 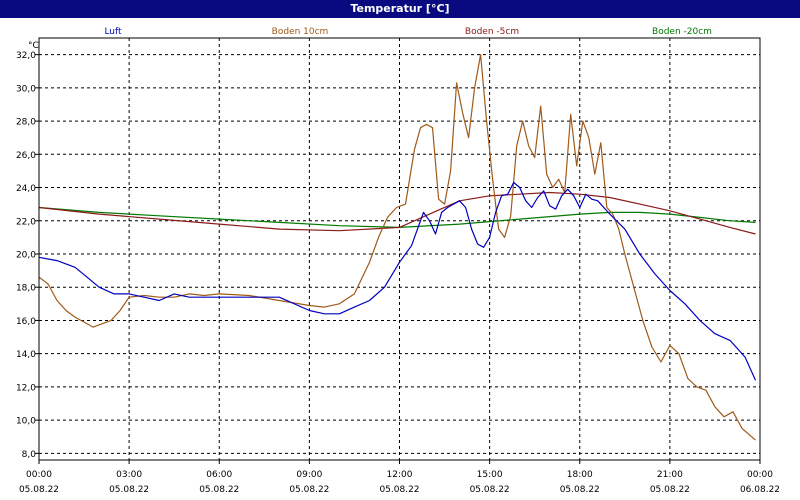 I want to click on y-tick-label: 8,0, so click(x=29, y=455).